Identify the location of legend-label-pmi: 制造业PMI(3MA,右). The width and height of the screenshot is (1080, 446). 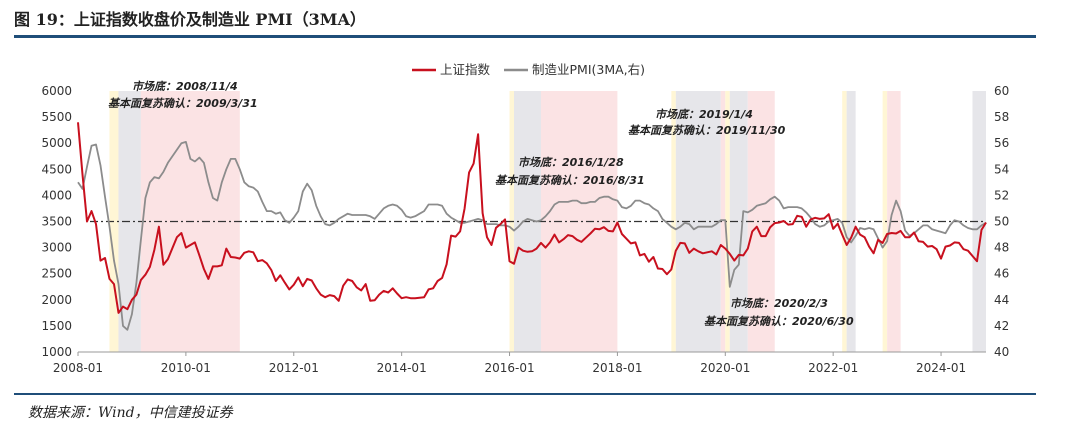
(588, 69).